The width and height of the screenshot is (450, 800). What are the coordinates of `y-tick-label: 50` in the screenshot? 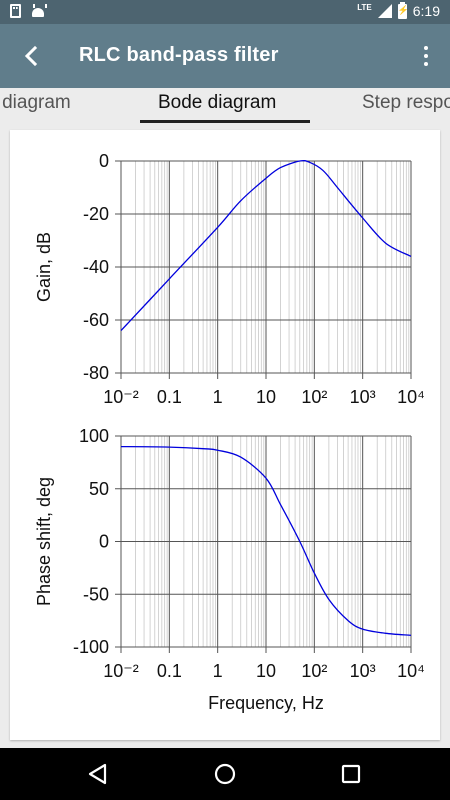 It's located at (99, 489).